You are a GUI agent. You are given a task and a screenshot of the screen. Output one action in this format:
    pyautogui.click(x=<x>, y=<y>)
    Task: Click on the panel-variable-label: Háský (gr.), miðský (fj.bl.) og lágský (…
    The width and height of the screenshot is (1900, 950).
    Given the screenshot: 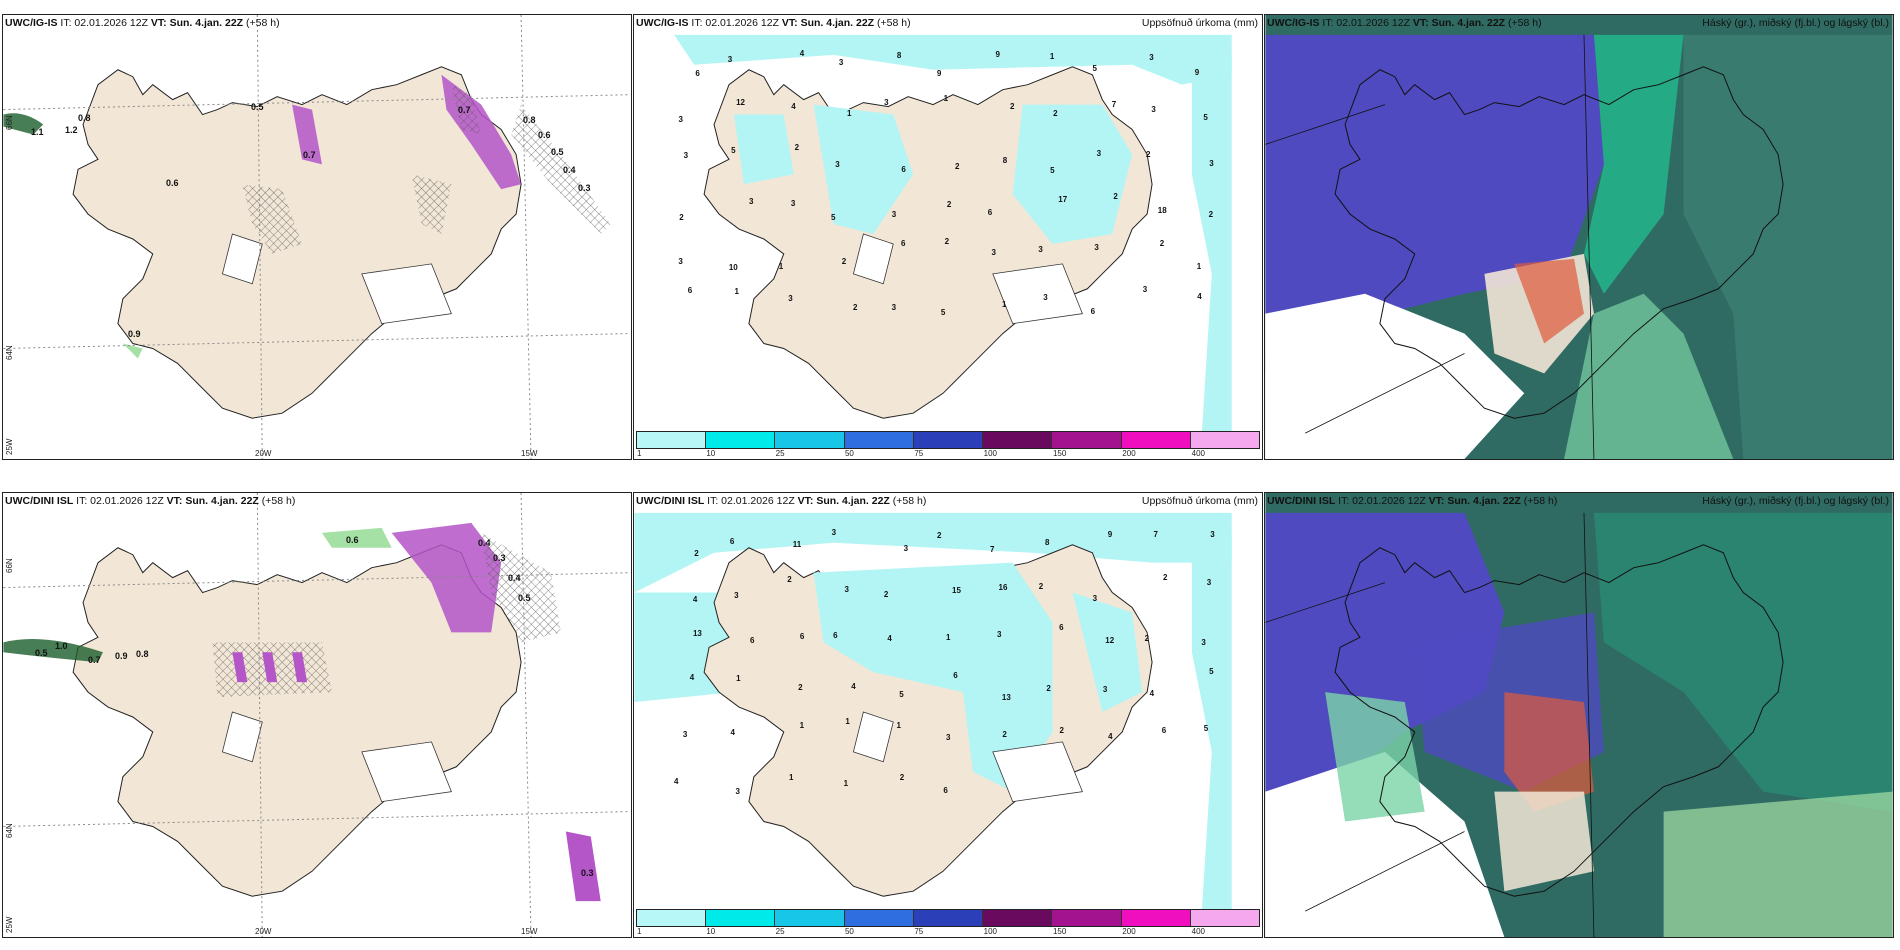 What is the action you would take?
    pyautogui.click(x=1795, y=501)
    